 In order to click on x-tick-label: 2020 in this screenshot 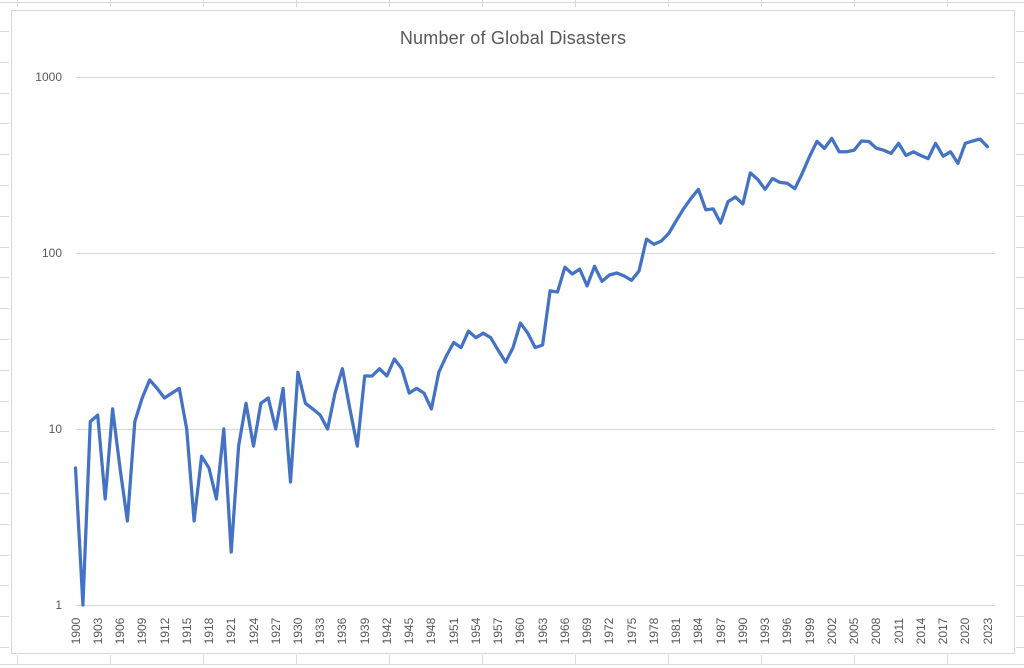, I will do `click(965, 631)`.